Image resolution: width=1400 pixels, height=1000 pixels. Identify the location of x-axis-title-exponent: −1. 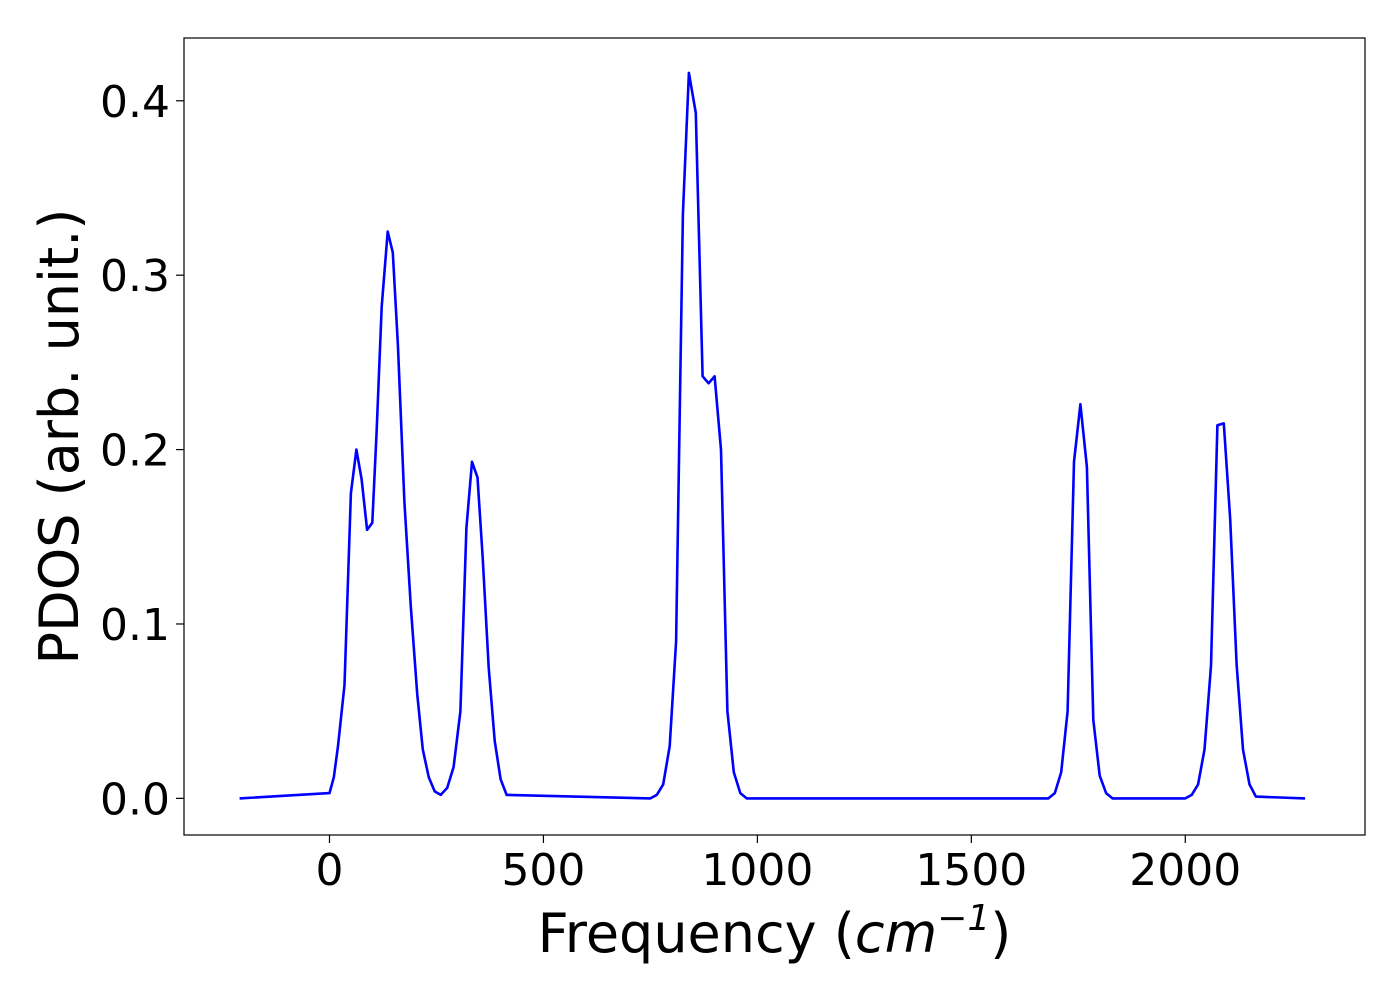
(963, 918).